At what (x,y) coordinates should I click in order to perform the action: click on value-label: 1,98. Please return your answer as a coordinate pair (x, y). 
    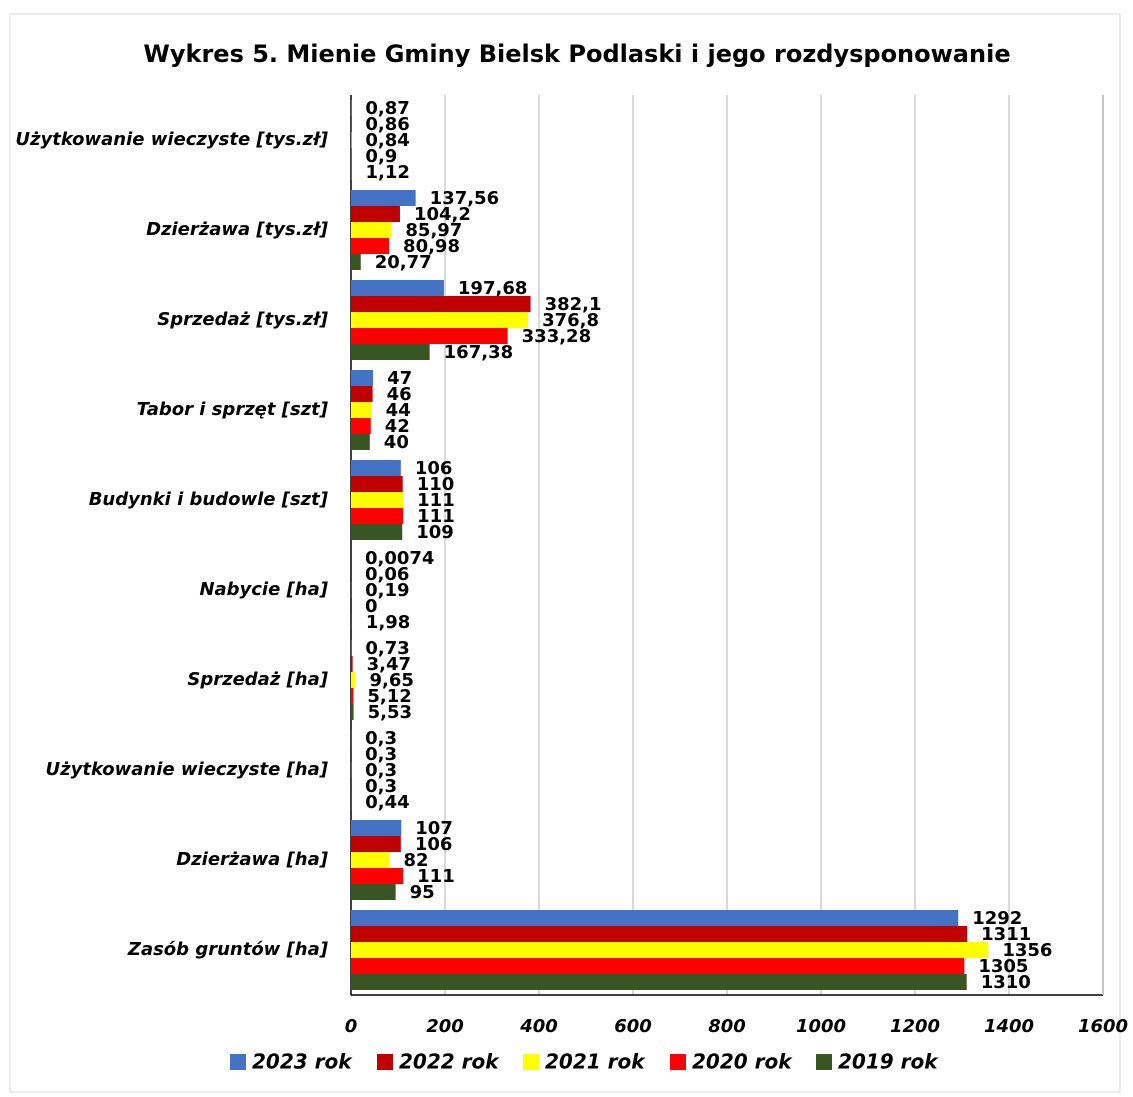
    Looking at the image, I should click on (388, 622).